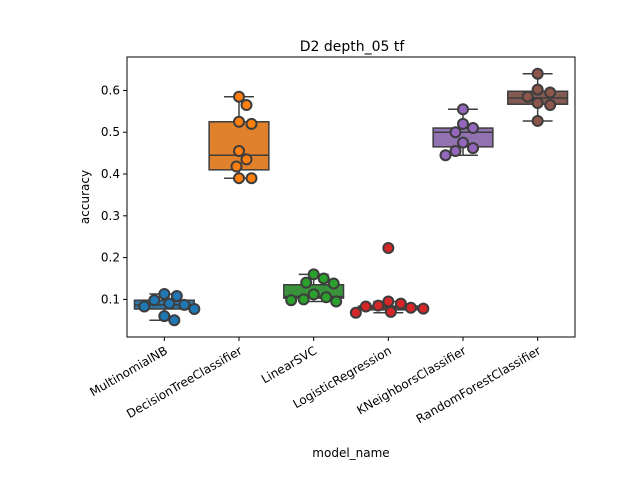 The height and width of the screenshot is (480, 640). I want to click on x-tick-label: LinearSVC, so click(289, 364).